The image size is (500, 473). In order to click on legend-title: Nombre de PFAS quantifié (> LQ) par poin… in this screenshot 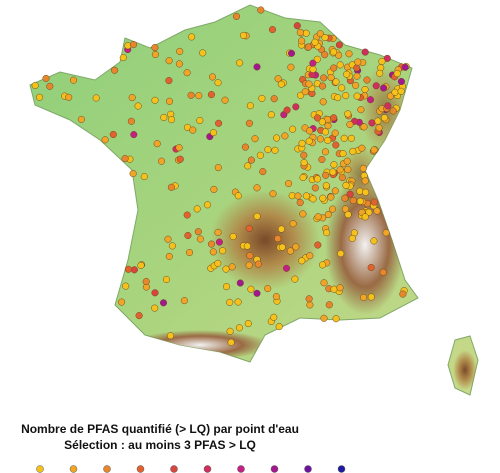, I will do `click(160, 429)`.